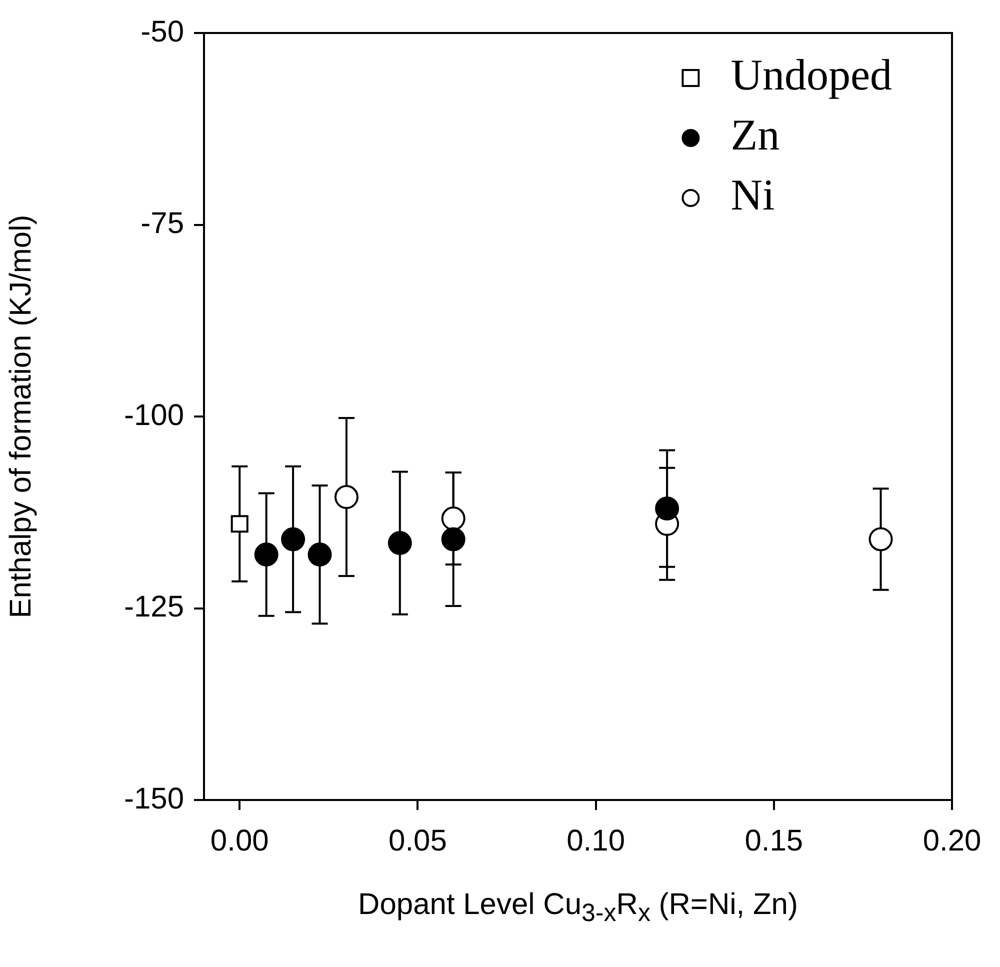 Image resolution: width=1000 pixels, height=967 pixels. I want to click on x-tick-label: 0.10, so click(596, 841).